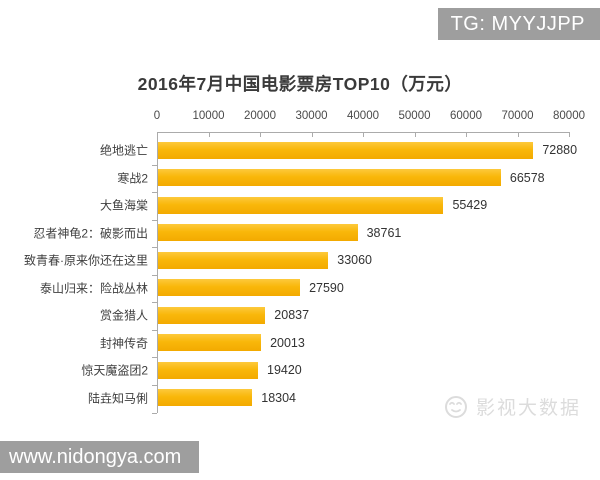 This screenshot has width=600, height=480. What do you see at coordinates (527, 177) in the screenshot?
I see `value-label: 66578` at bounding box center [527, 177].